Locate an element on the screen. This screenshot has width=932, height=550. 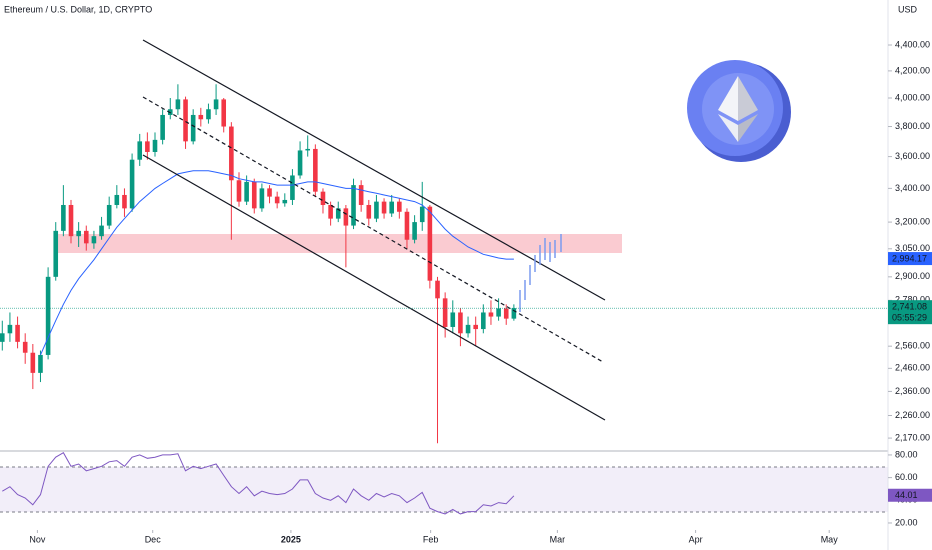
y-tick-label: 3,800.00 is located at coordinates (912, 126).